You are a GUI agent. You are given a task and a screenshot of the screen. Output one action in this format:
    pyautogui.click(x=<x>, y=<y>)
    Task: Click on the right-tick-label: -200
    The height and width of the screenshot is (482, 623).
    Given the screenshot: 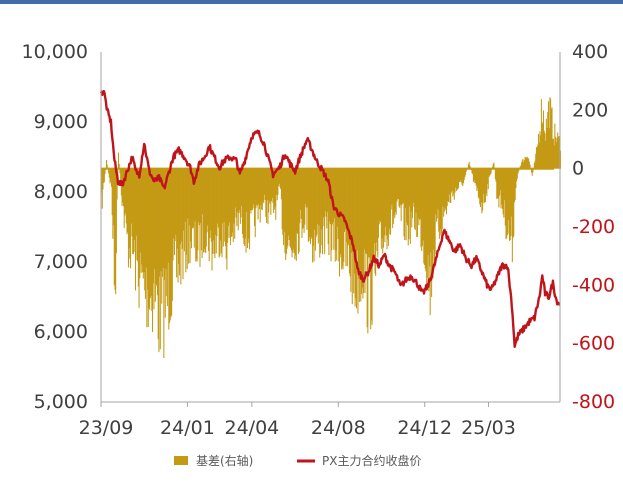 What is the action you would take?
    pyautogui.click(x=593, y=227)
    